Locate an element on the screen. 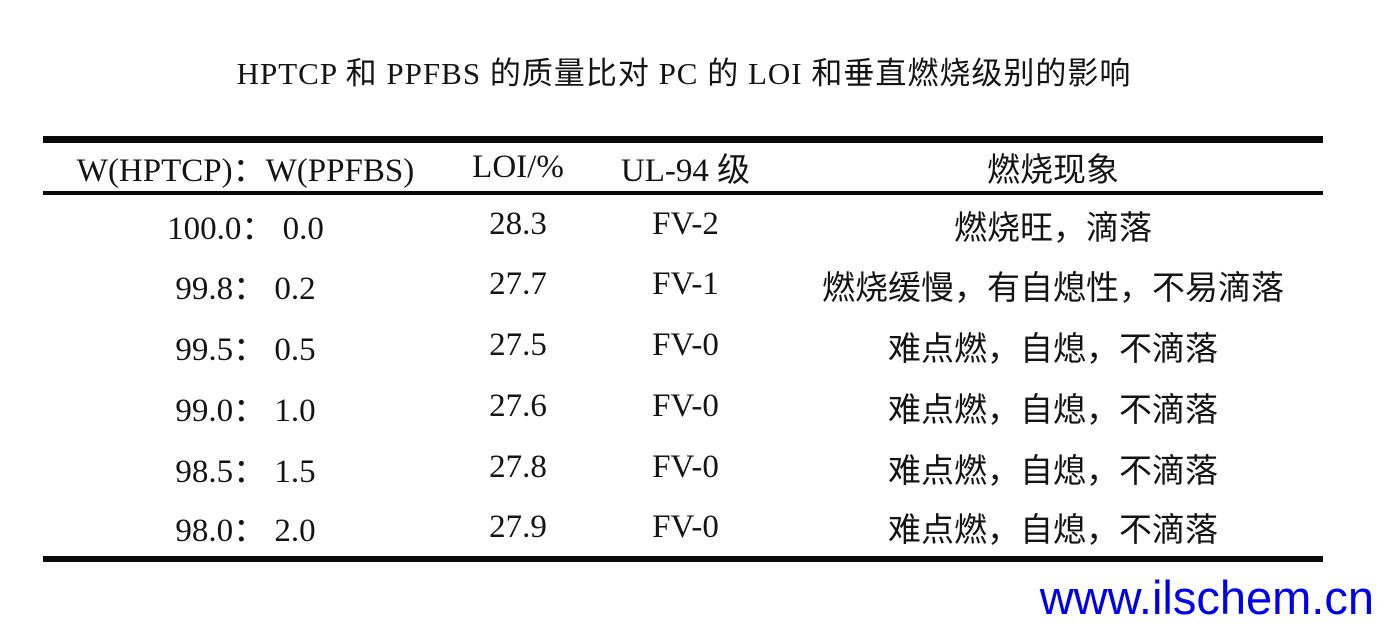 The image size is (1384, 627). cell-ul94: FV-2 is located at coordinates (685, 224).